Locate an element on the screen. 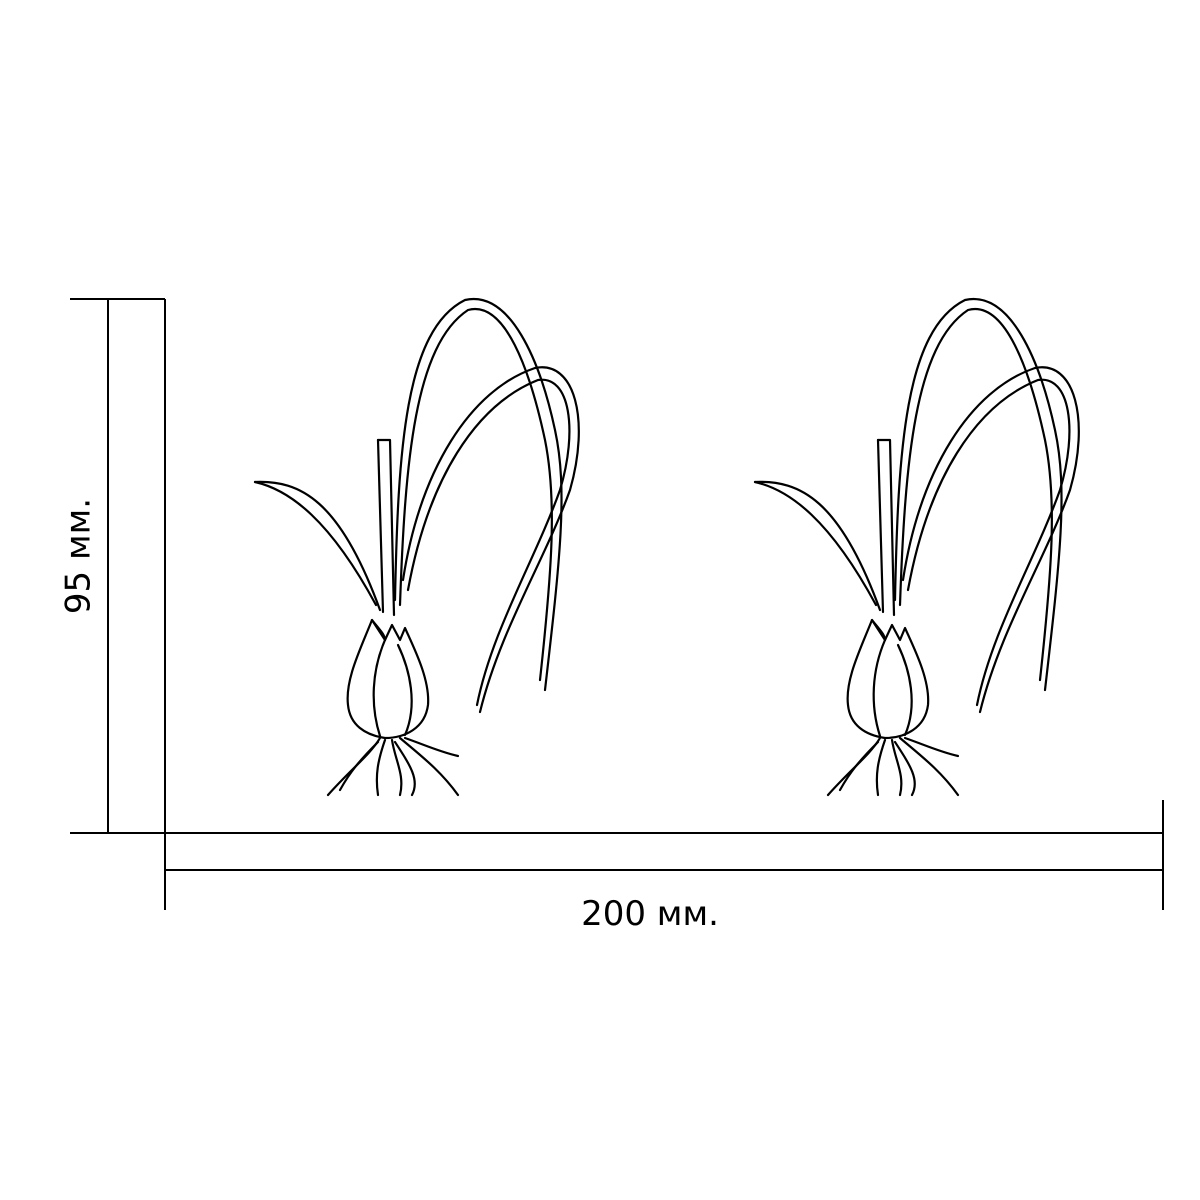 This screenshot has width=1200, height=1200. width-lines is located at coordinates (664, 855).